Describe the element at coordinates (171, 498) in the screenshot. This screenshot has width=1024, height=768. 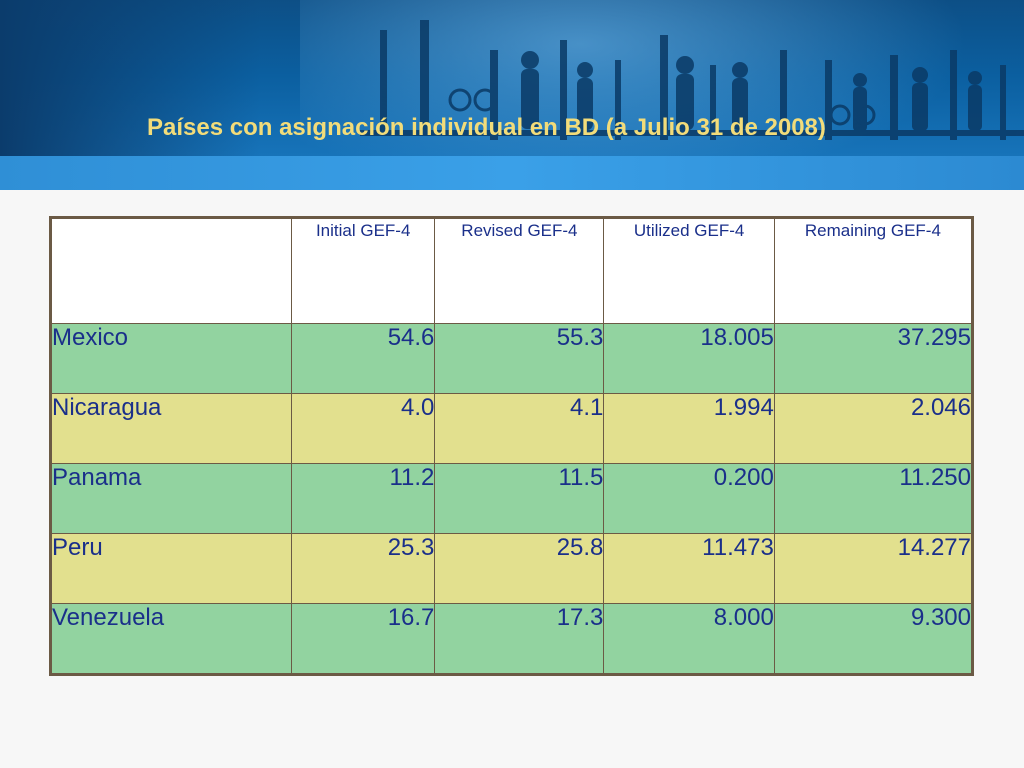
I see `country-cell: Panama` at that location.